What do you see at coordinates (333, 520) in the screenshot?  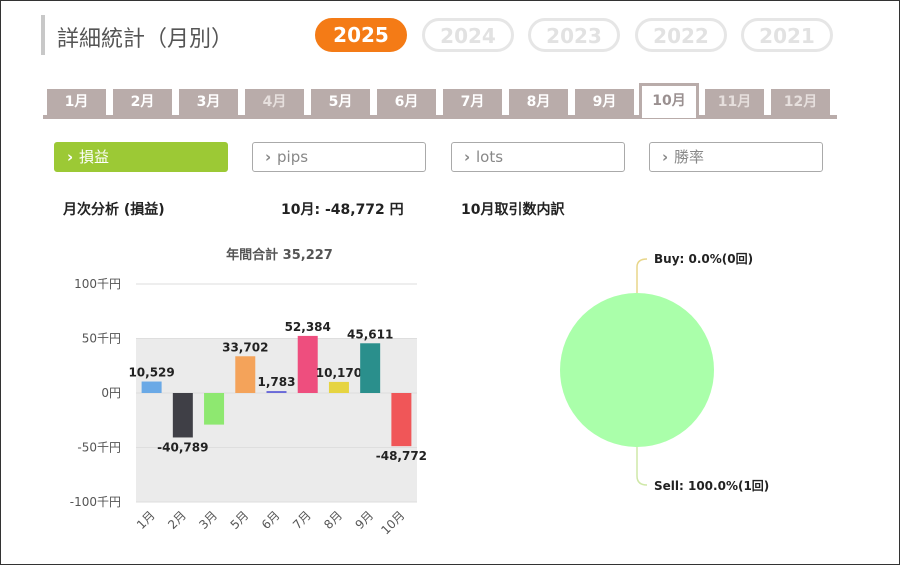 I see `x-tick-label: 8月` at bounding box center [333, 520].